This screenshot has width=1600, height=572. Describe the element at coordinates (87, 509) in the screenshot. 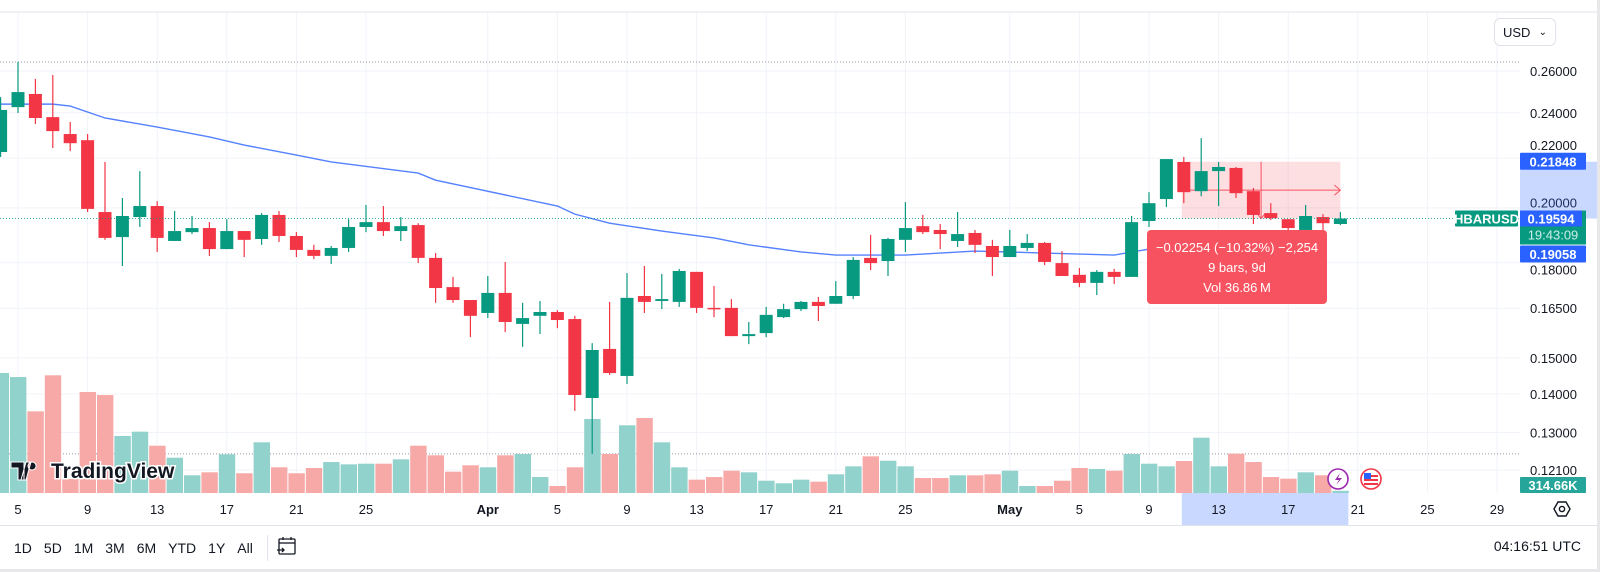

I see `time-tick-label: 9` at that location.